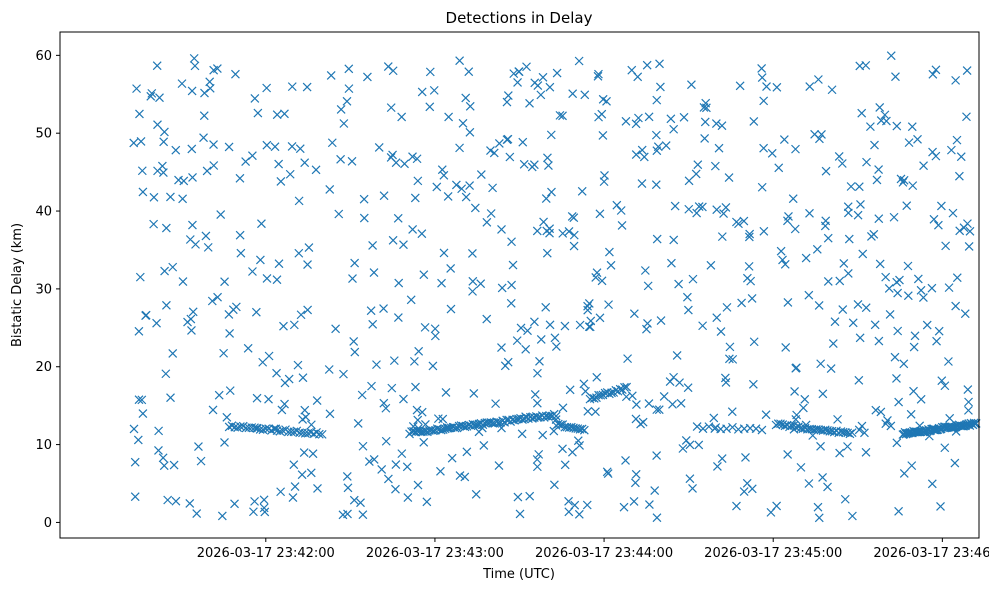 Image resolution: width=989 pixels, height=590 pixels. What do you see at coordinates (43, 56) in the screenshot?
I see `y-tick-label: 60` at bounding box center [43, 56].